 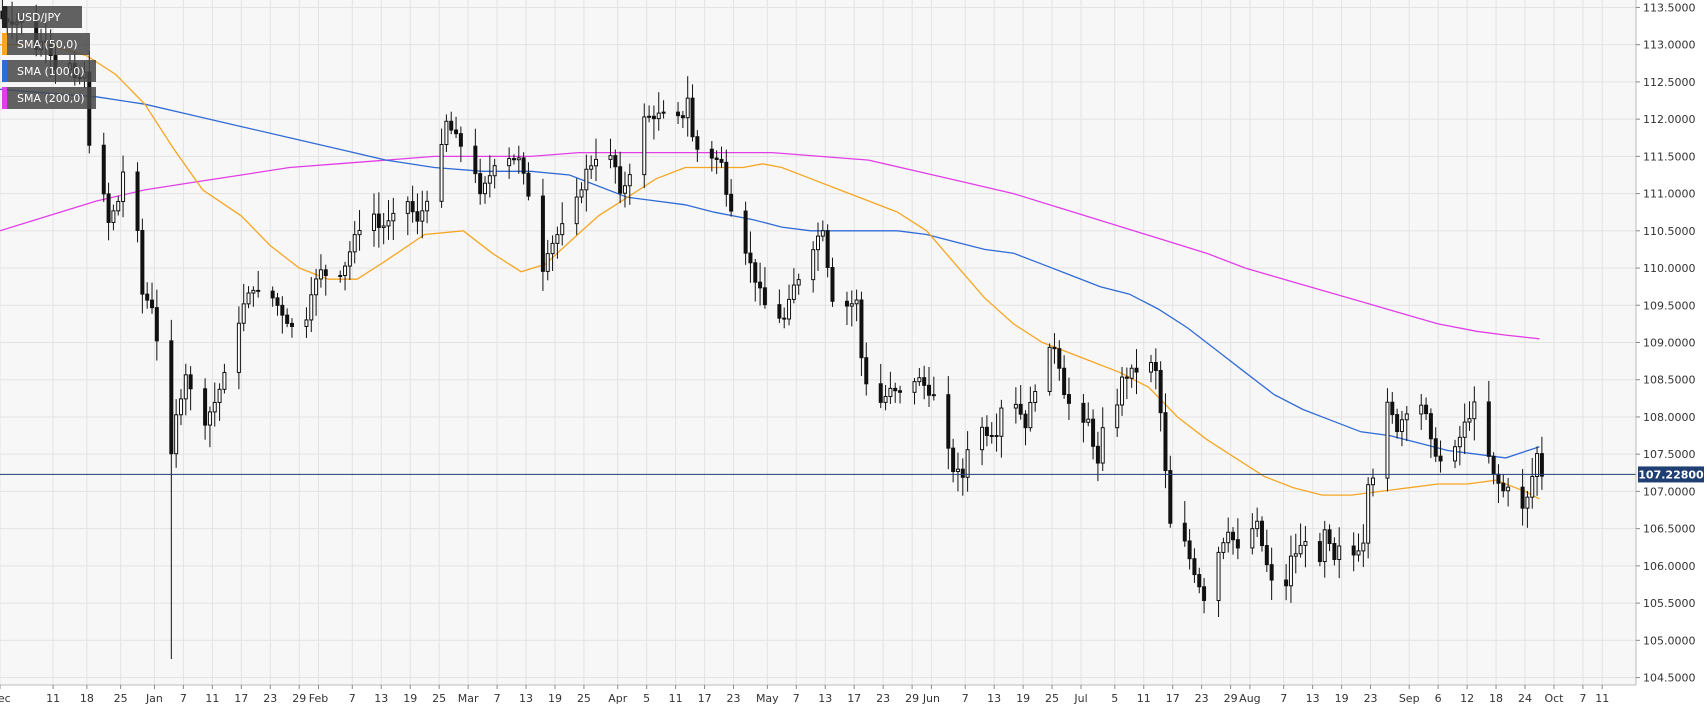 I want to click on x-tick-label: 11, so click(x=676, y=698).